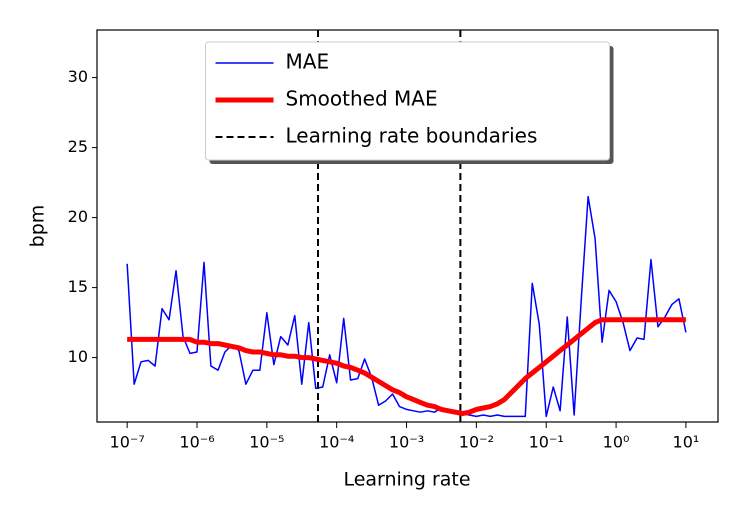  Describe the element at coordinates (196, 442) in the screenshot. I see `x-tick-label: 10⁻⁶` at that location.